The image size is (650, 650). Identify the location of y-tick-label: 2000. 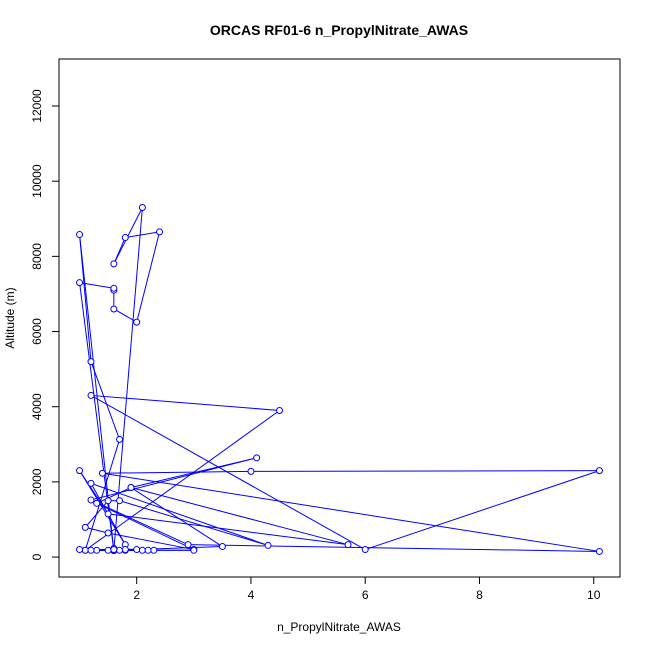
(37, 481).